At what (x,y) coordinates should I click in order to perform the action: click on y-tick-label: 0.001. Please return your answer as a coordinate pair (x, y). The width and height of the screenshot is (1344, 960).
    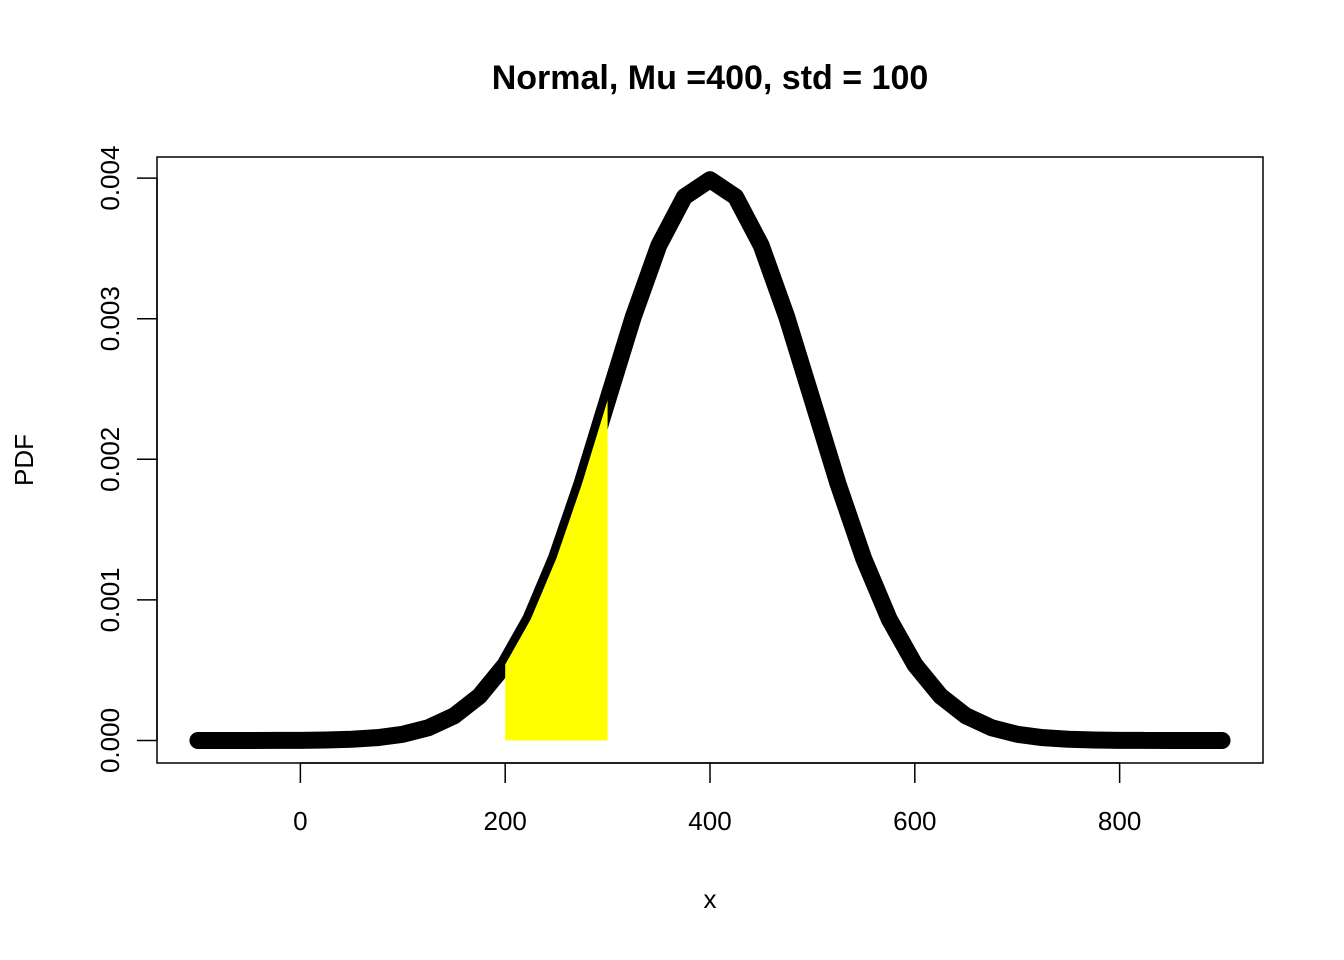
    Looking at the image, I should click on (110, 599).